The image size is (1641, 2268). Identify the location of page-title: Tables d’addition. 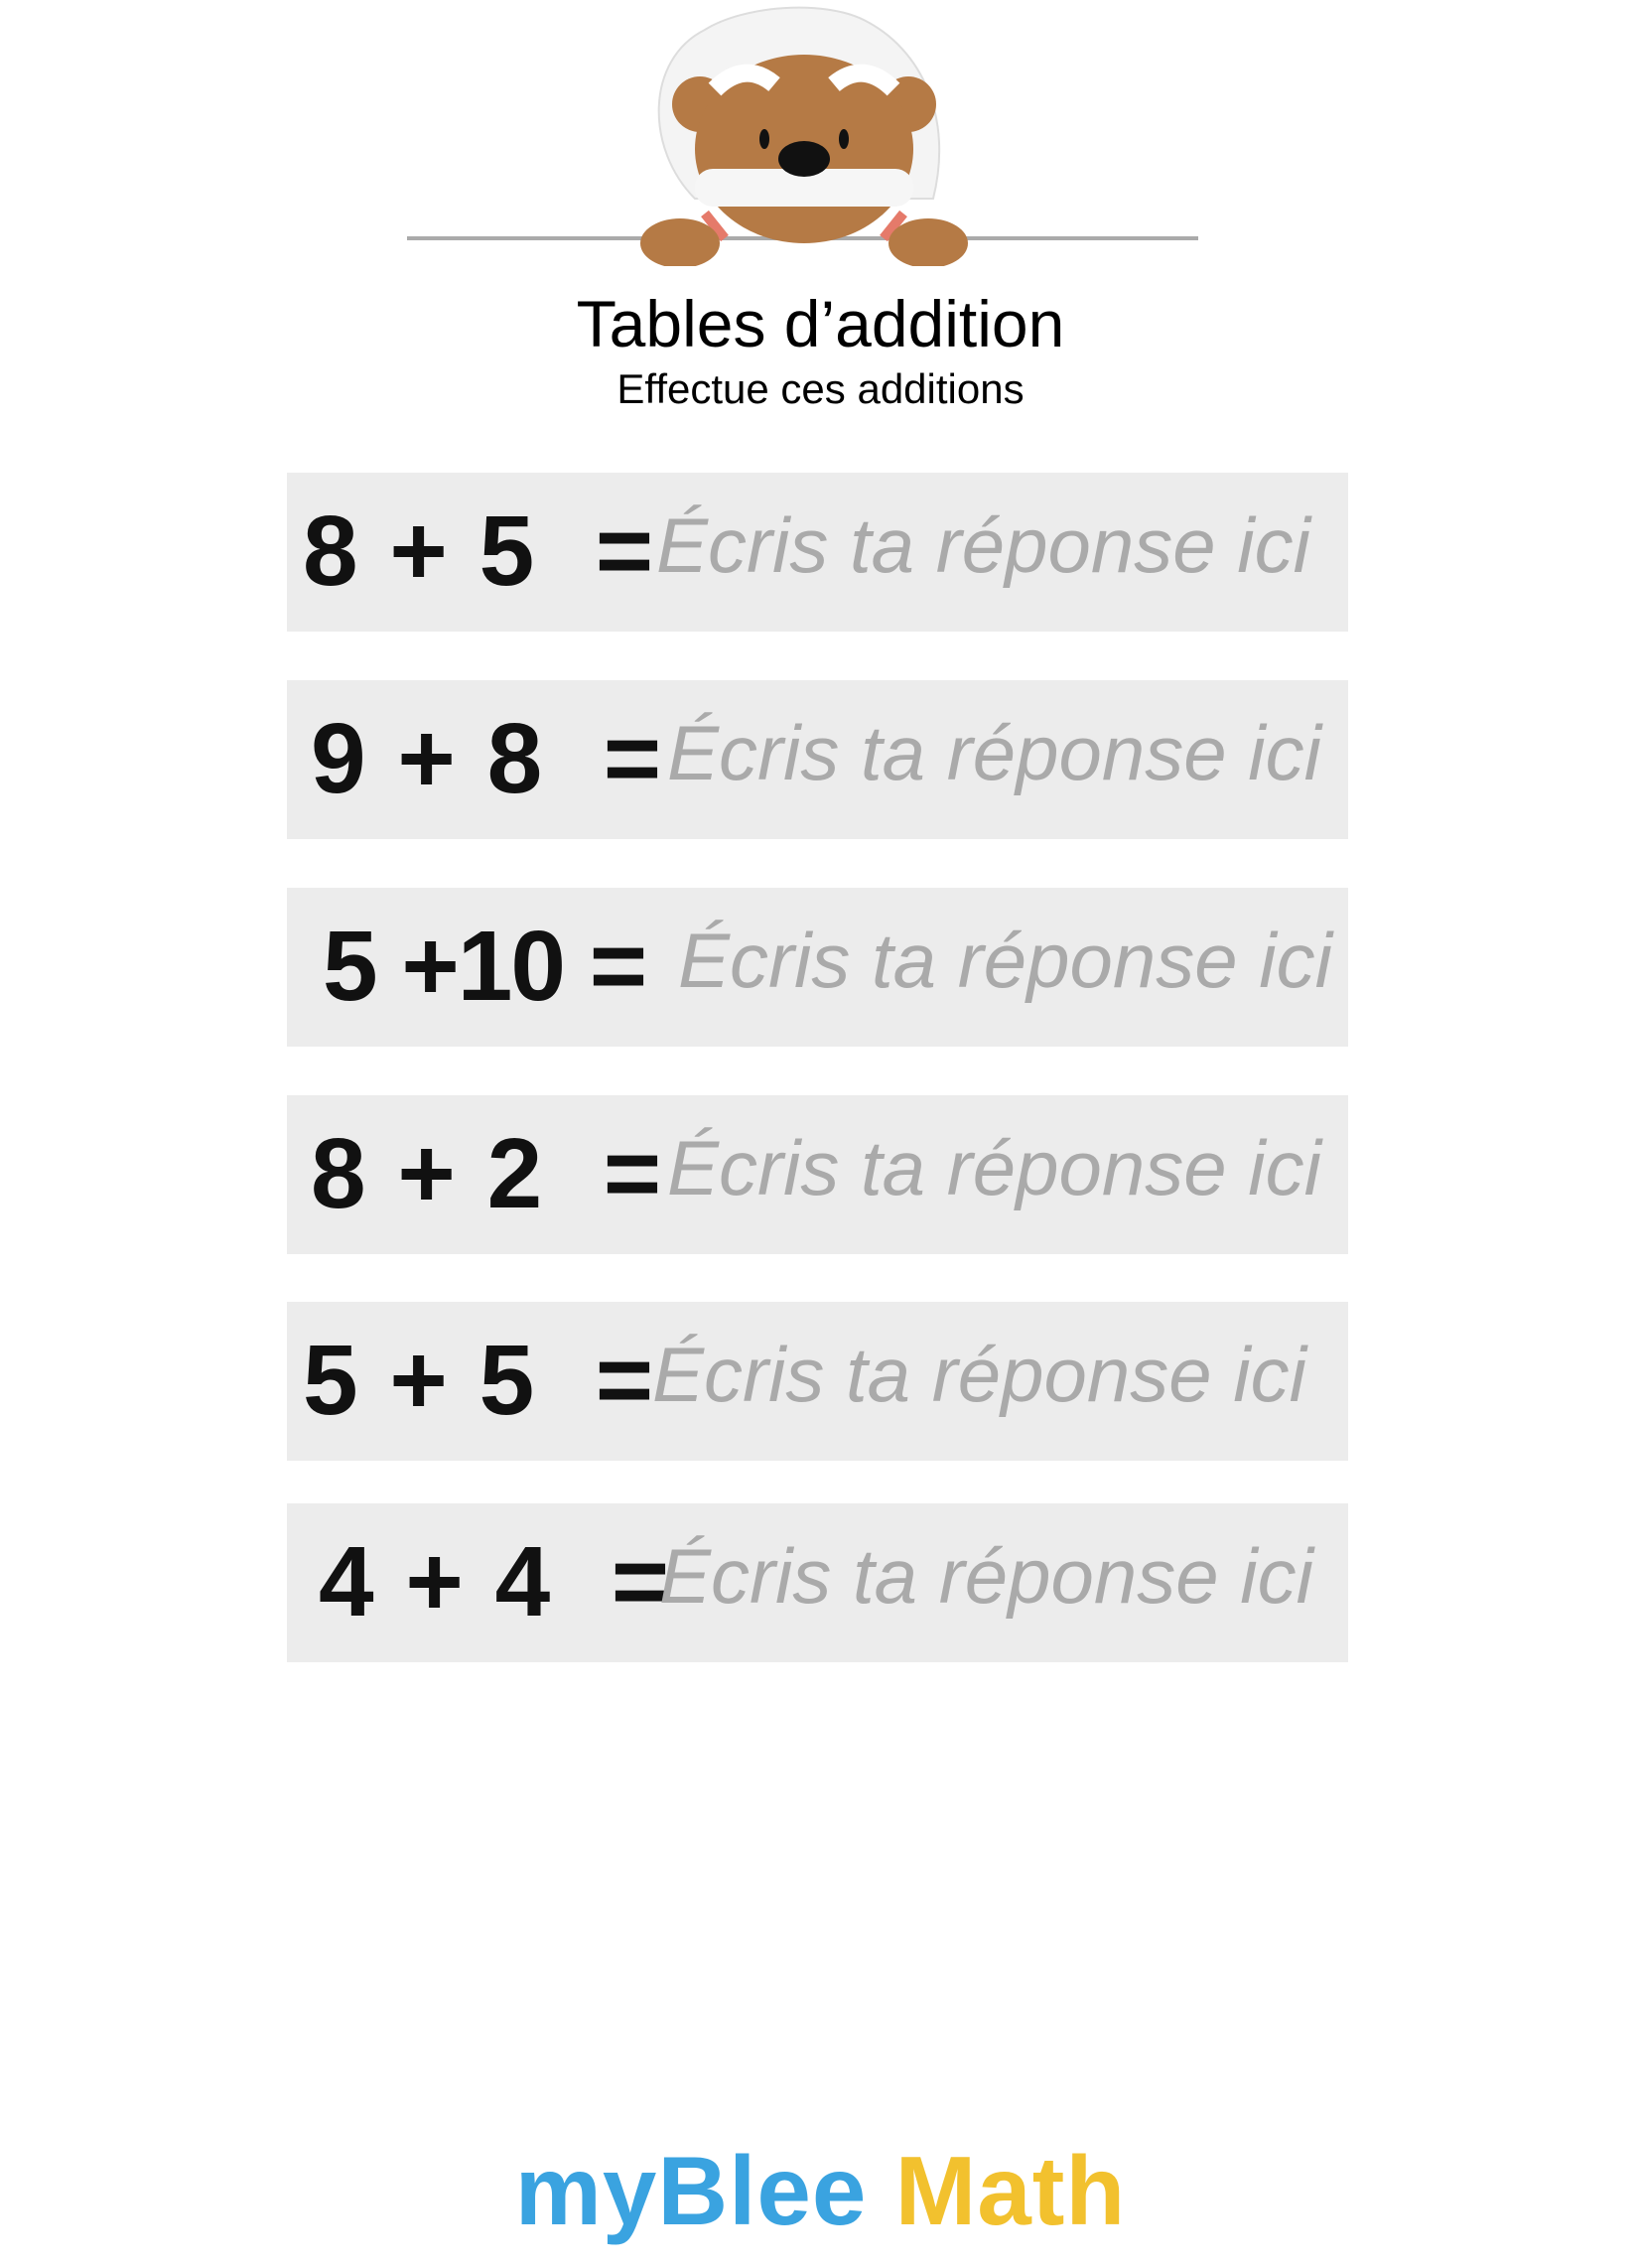
(820, 323).